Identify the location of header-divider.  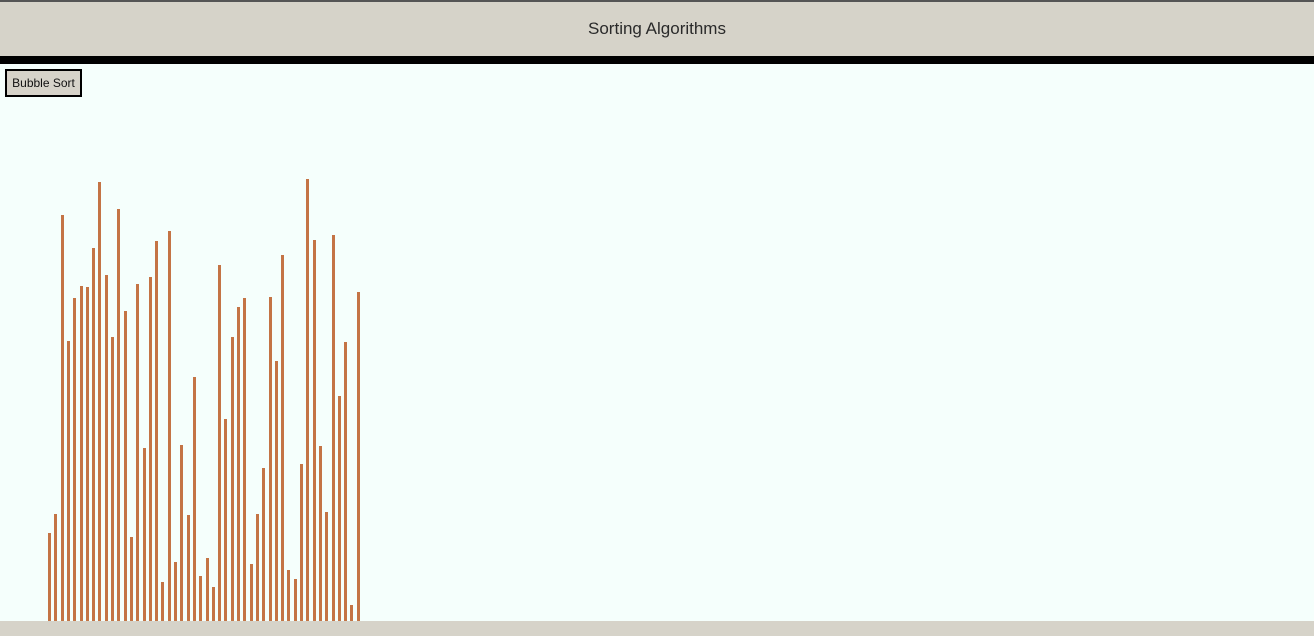
(657, 60).